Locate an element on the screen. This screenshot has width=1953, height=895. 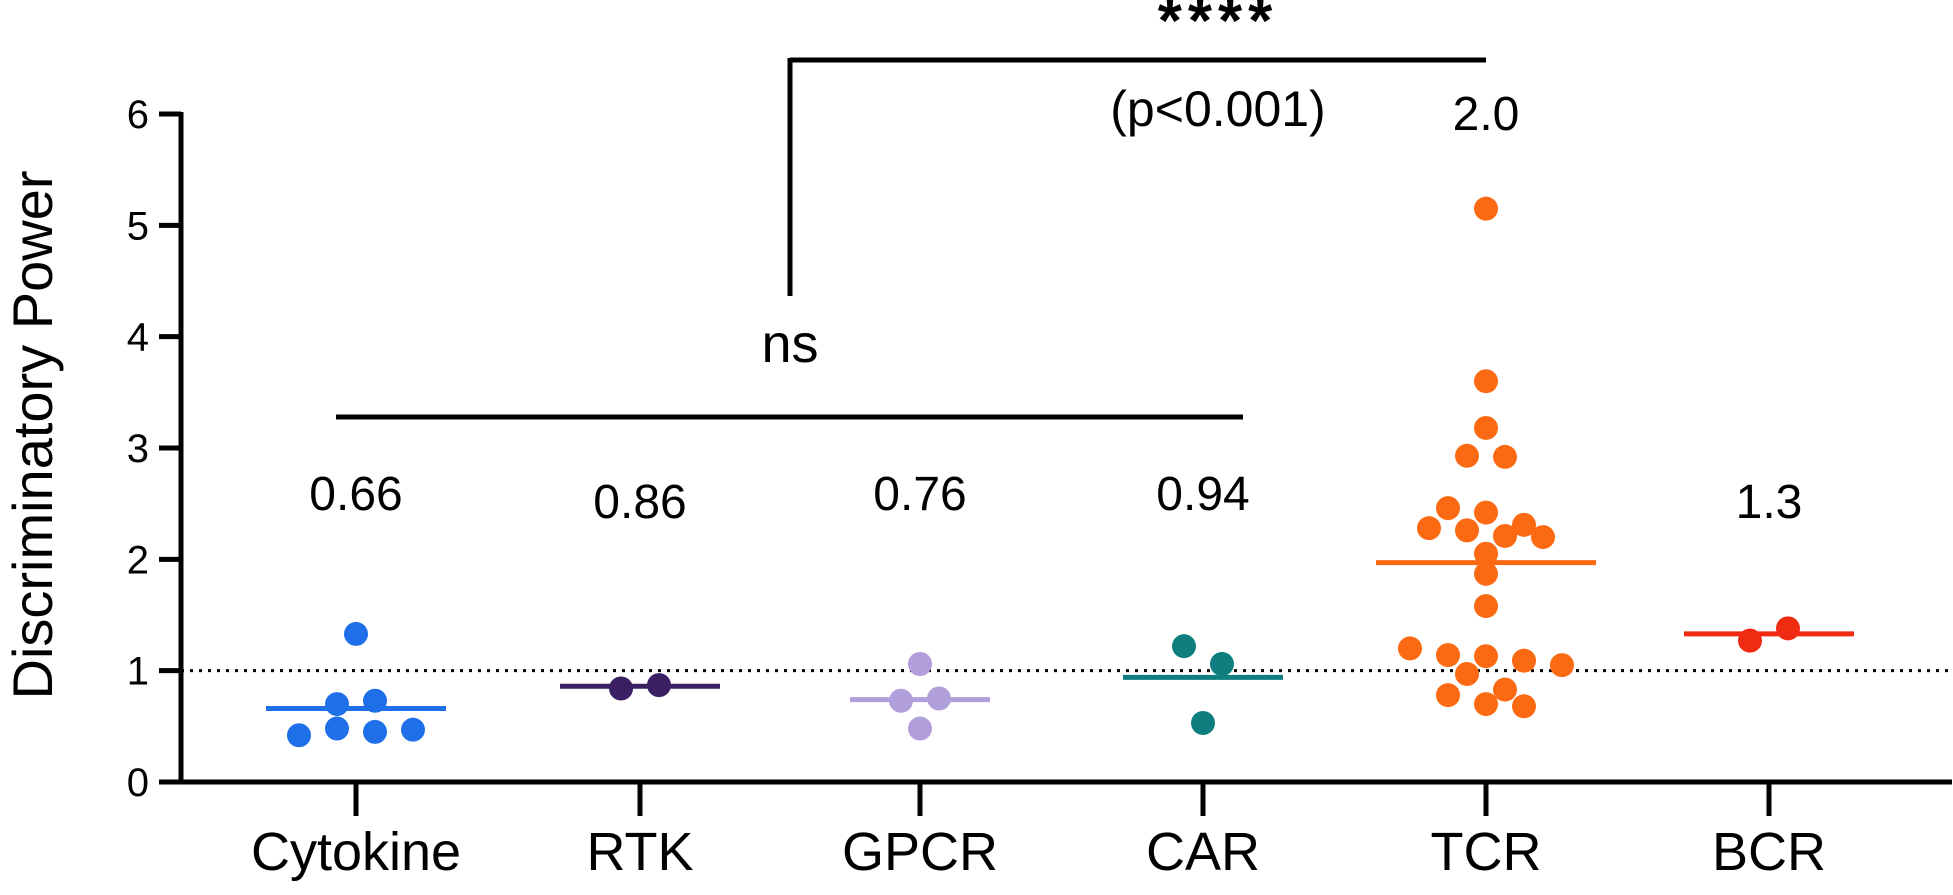
significance-p-value: (p<0.001) is located at coordinates (1217, 109).